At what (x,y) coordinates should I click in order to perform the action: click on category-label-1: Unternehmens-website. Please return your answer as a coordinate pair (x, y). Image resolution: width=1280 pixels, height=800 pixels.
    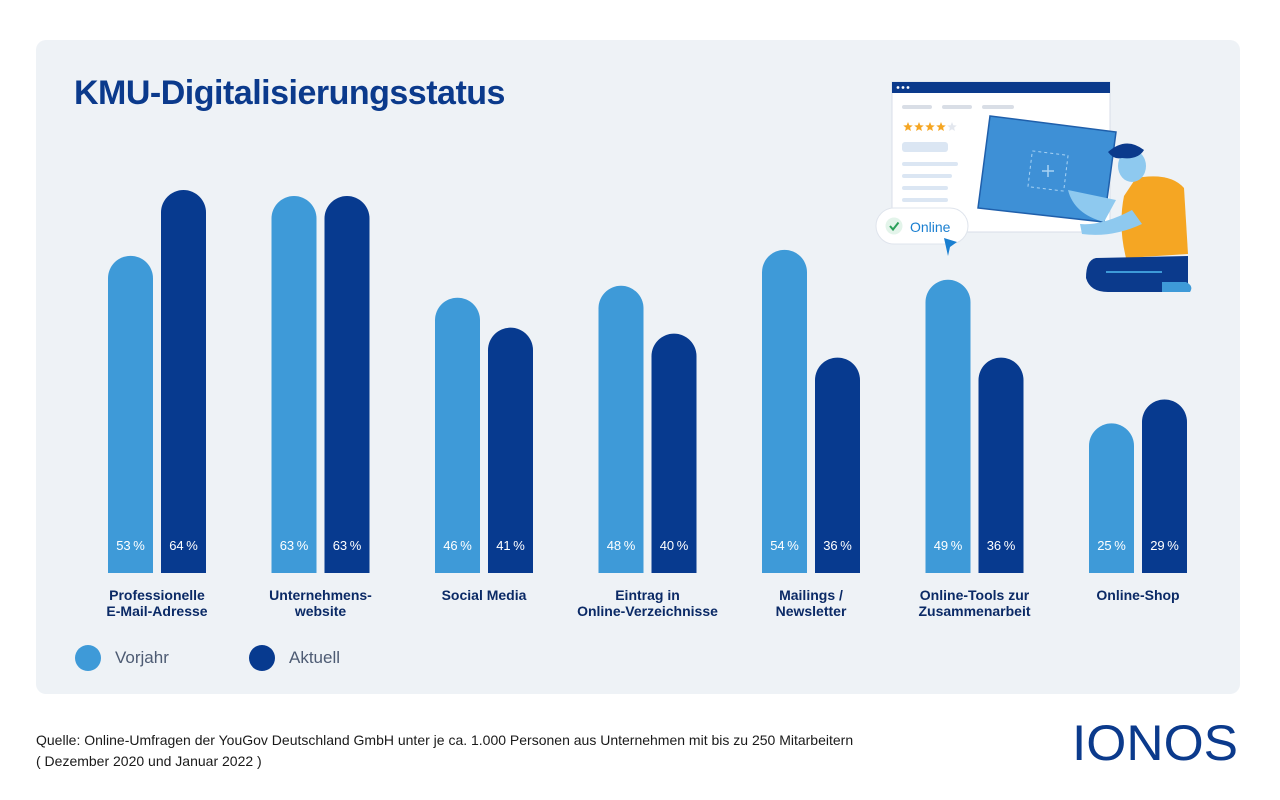
    Looking at the image, I should click on (320, 603).